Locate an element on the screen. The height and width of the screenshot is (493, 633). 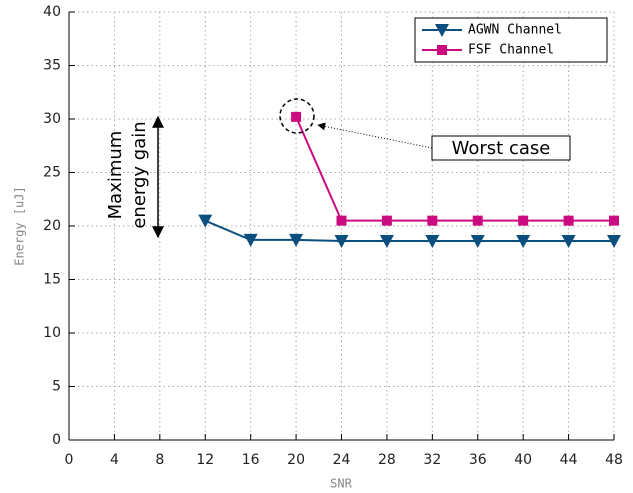
y-tick-label: 25 is located at coordinates (52, 173).